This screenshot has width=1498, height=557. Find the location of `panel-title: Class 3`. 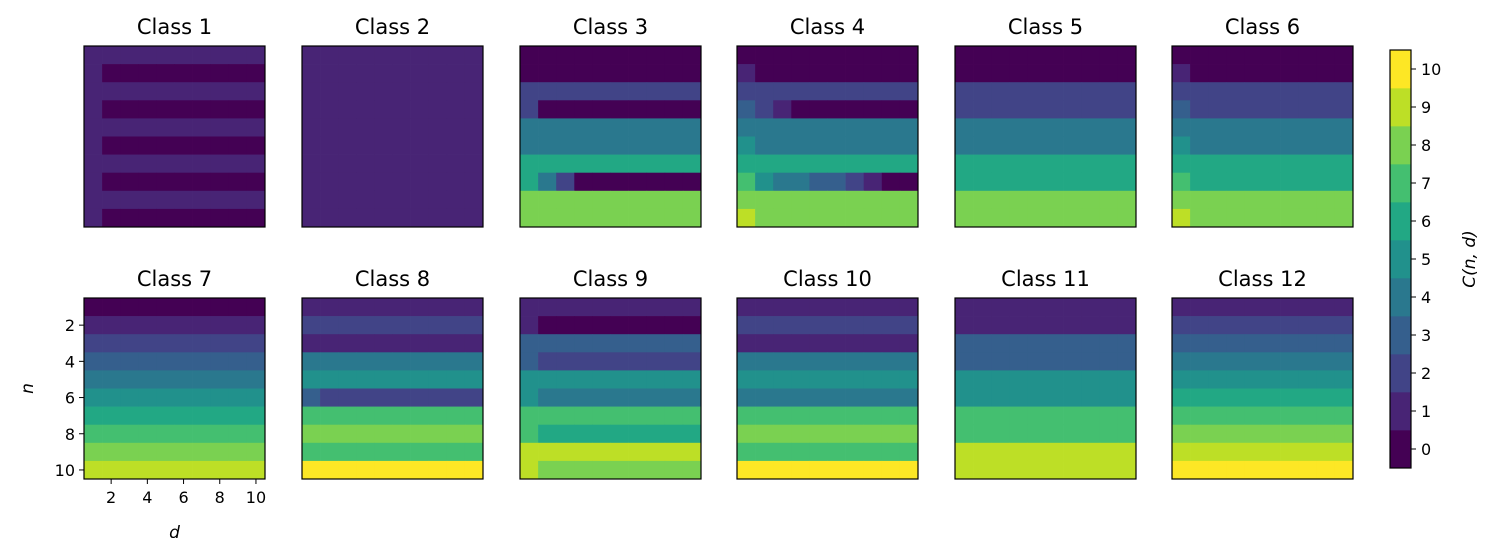

panel-title: Class 3 is located at coordinates (610, 27).